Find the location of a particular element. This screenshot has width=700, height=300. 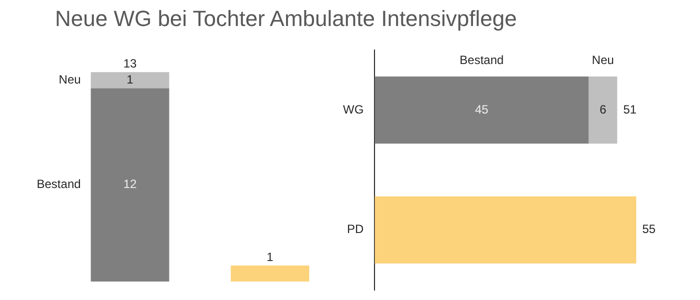

total-label: 51 is located at coordinates (630, 109).